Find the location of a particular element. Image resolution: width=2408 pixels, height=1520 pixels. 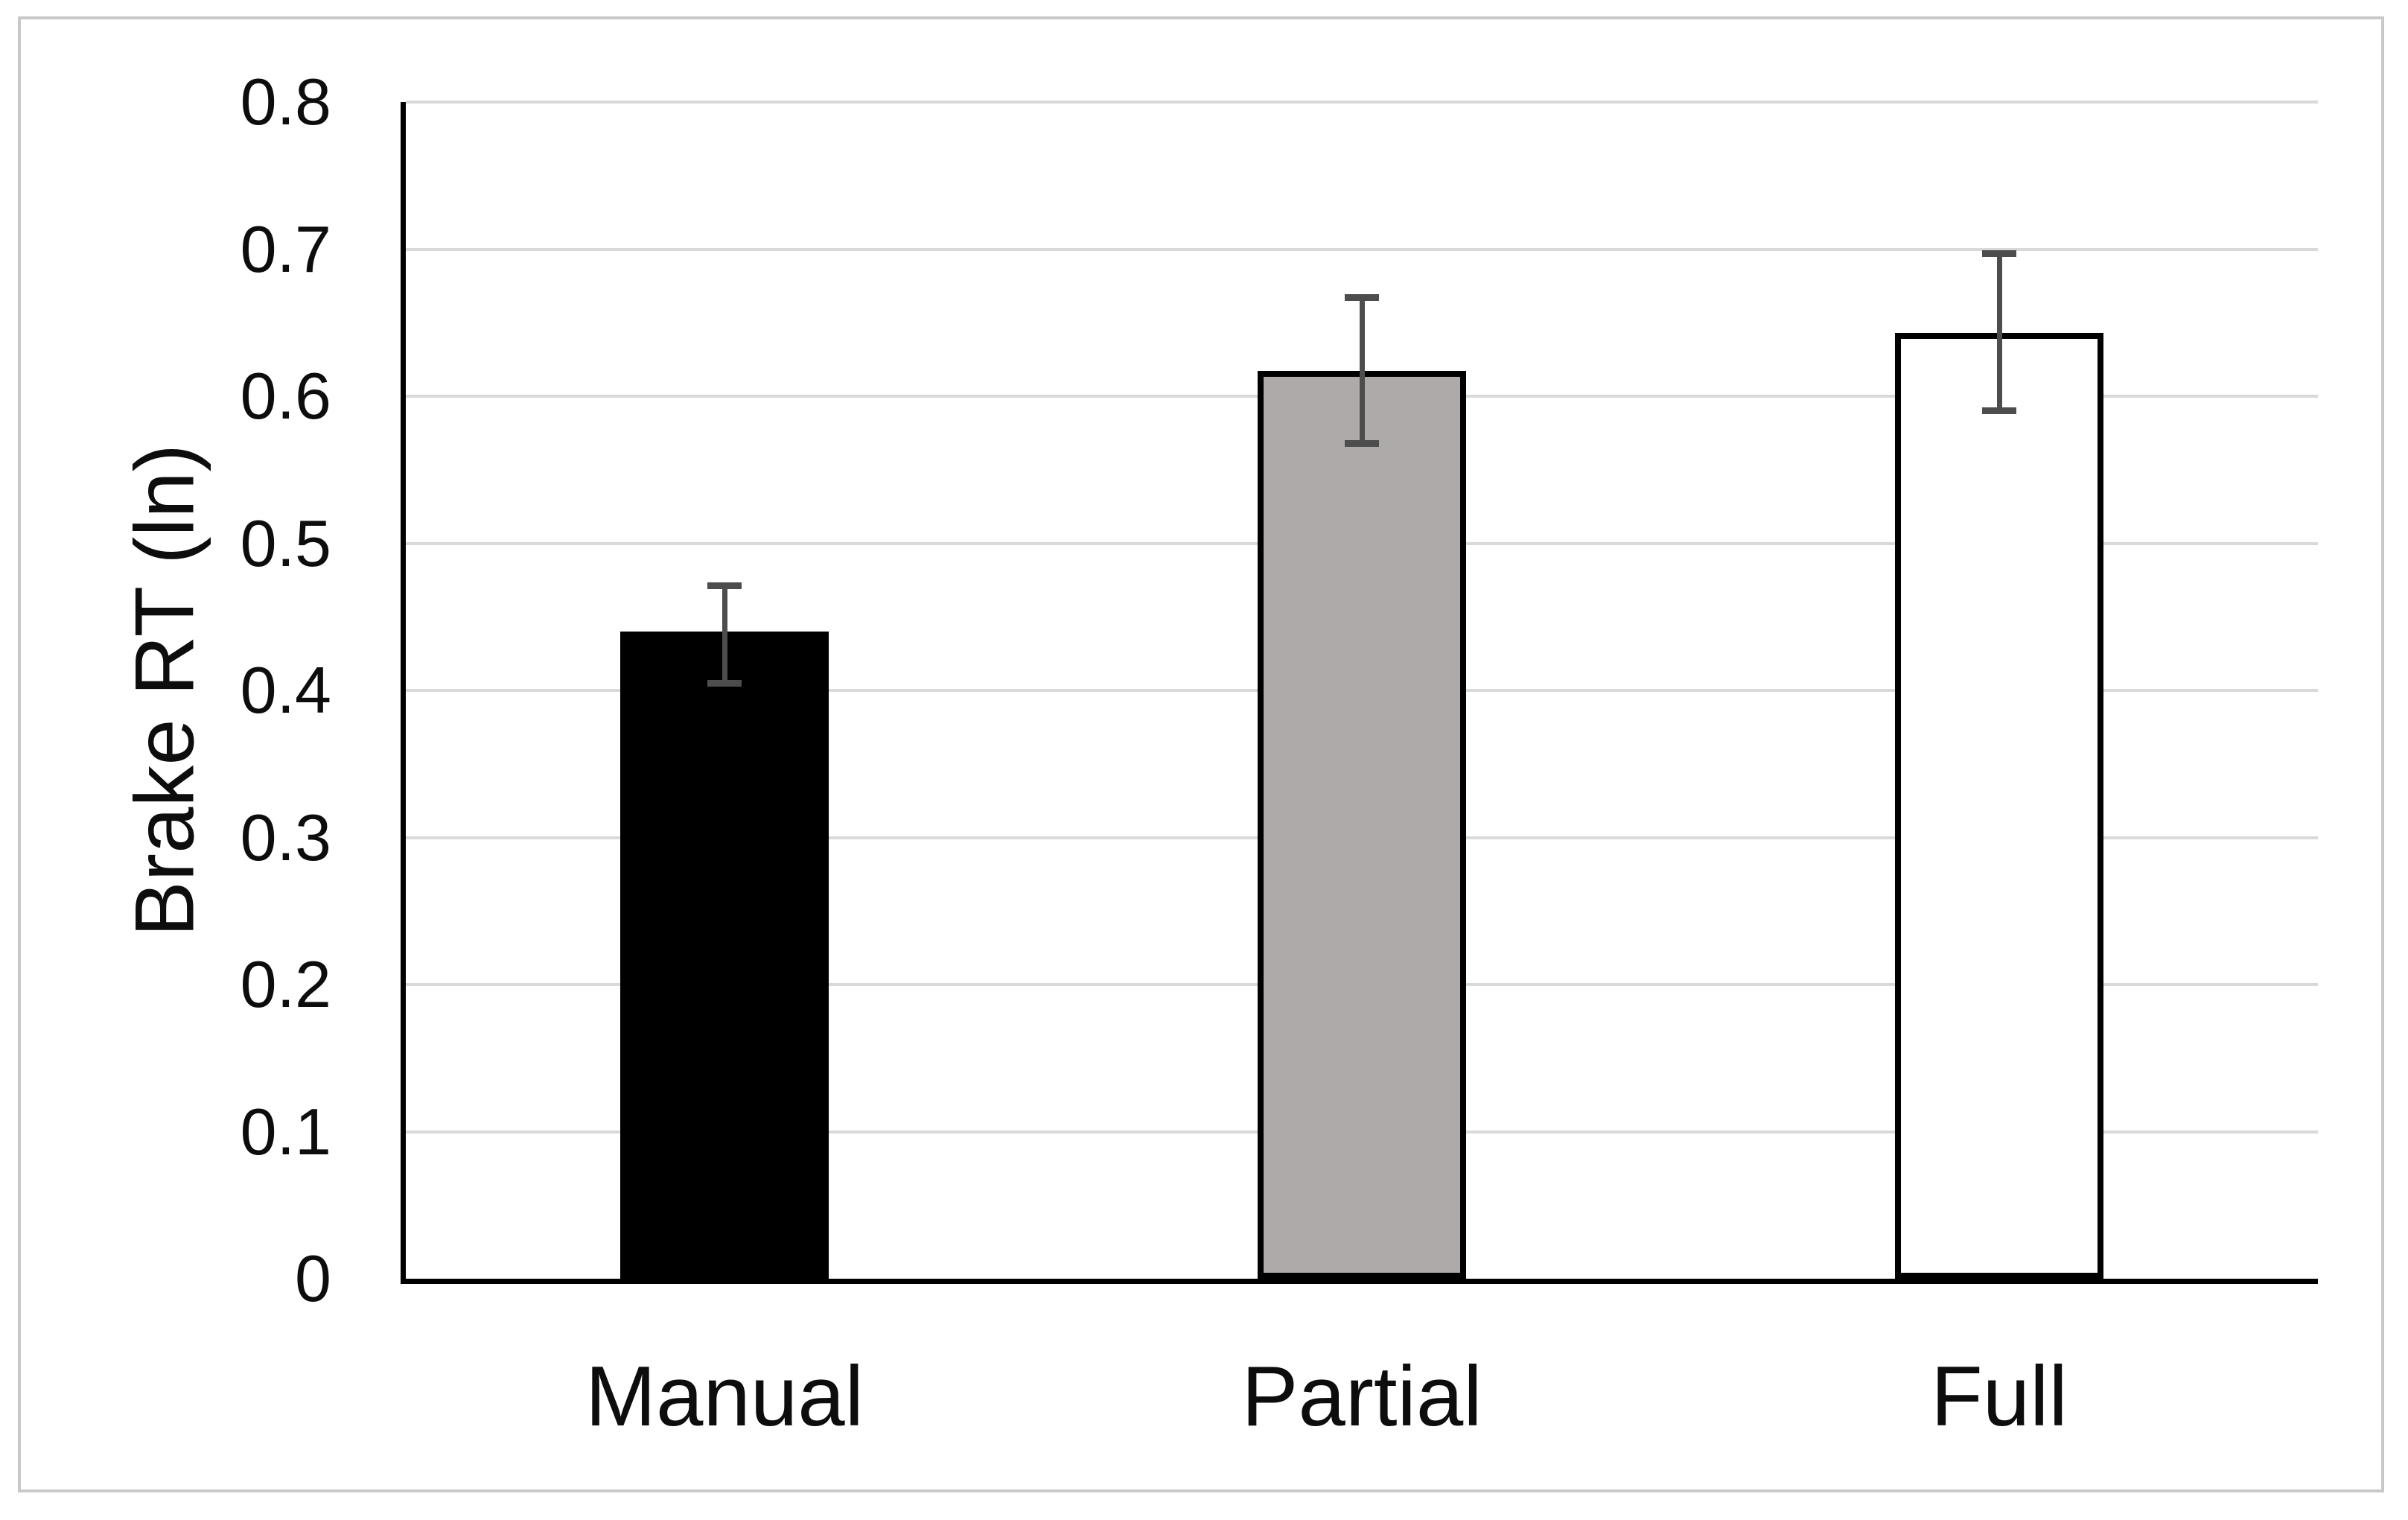

y-tick-label: 0.2 is located at coordinates (285, 984).